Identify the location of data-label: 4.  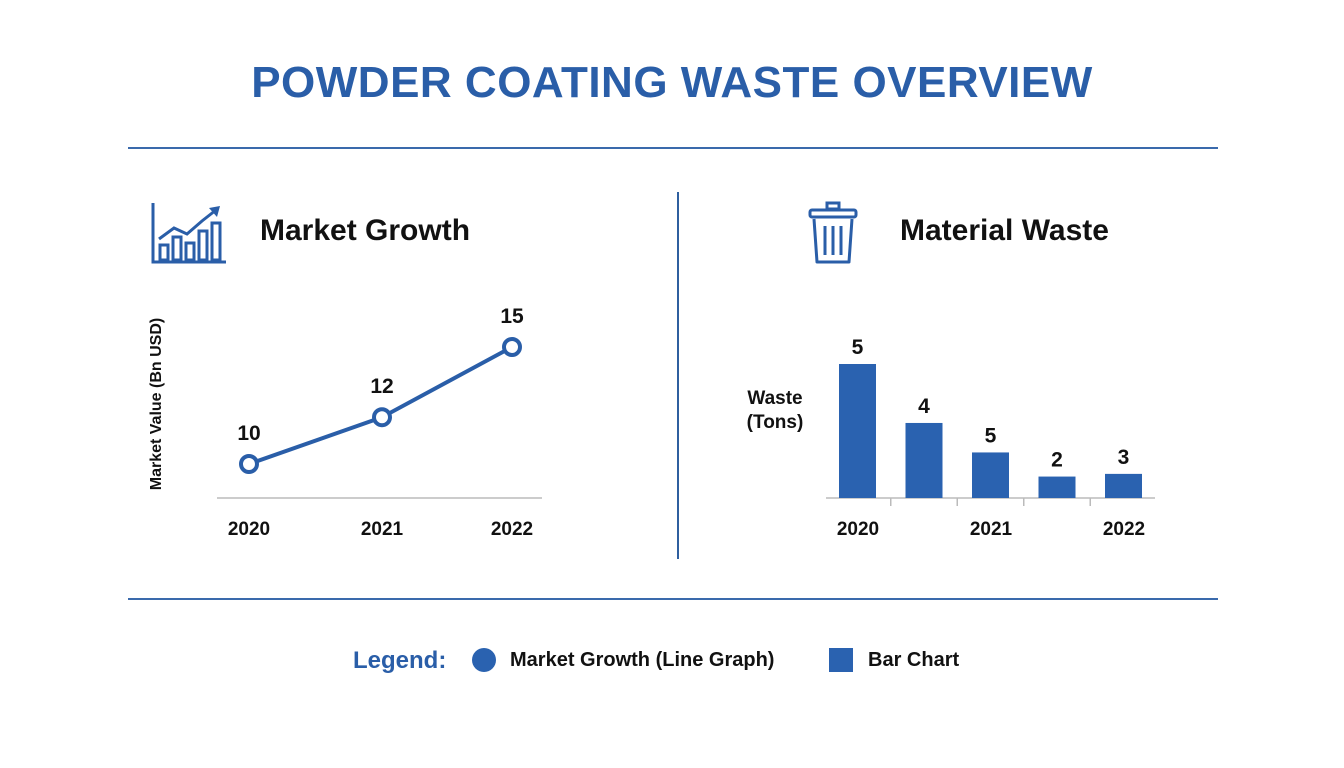
(924, 406).